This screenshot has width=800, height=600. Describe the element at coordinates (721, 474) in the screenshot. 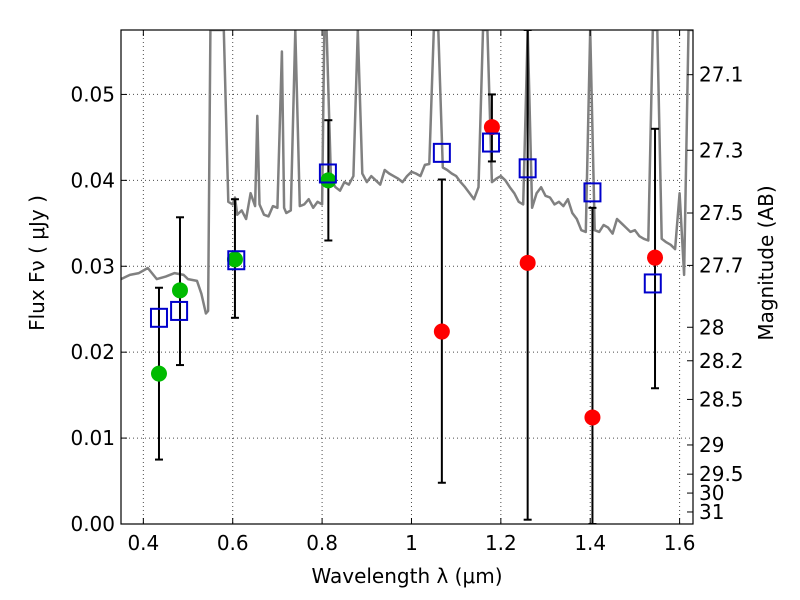

I see `right-tick-label: 29.5` at that location.